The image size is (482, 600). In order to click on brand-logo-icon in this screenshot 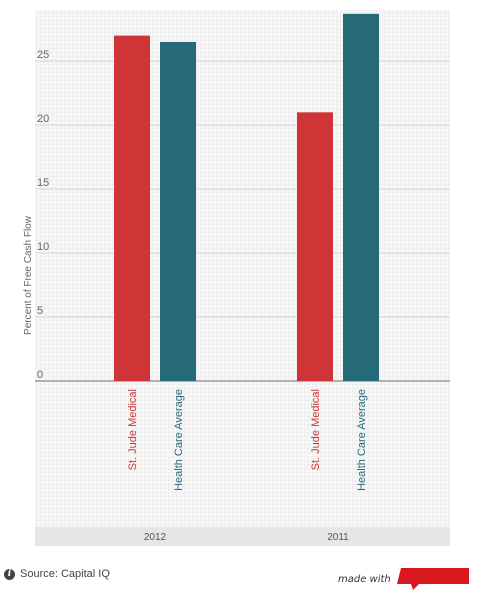, I will do `click(432, 579)`.